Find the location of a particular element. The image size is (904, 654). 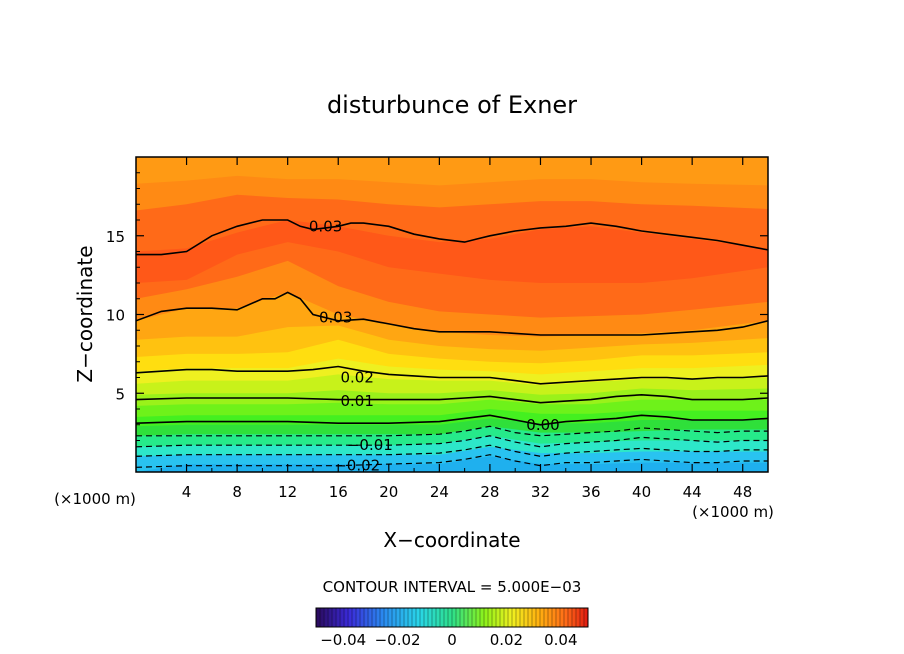

x-tick-label: 4 is located at coordinates (187, 492).